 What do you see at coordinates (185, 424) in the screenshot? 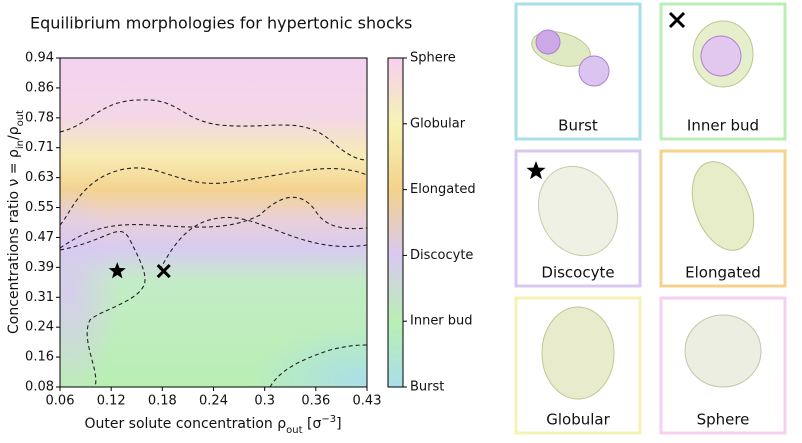
I see `axis-label-part: Outer solute concentration ρ` at bounding box center [185, 424].